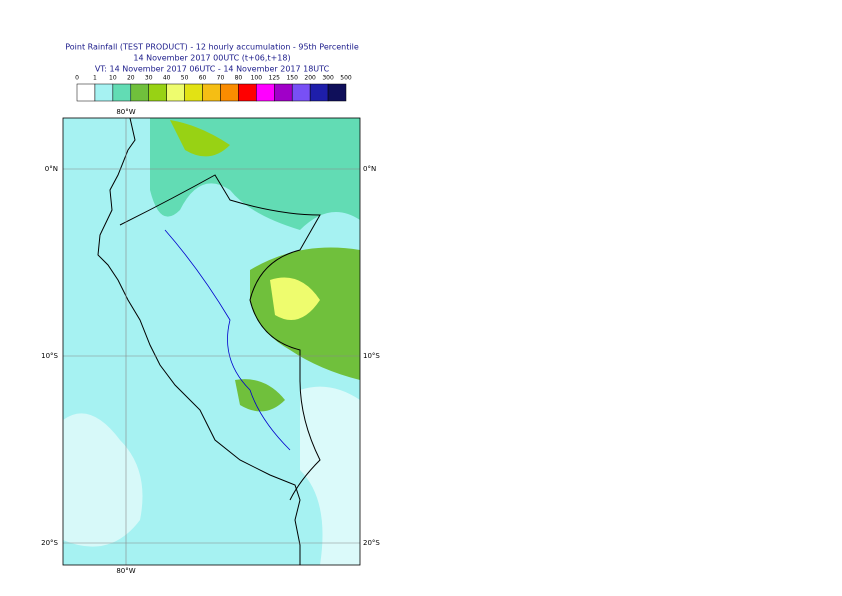 The width and height of the screenshot is (842, 596). What do you see at coordinates (221, 78) in the screenshot?
I see `legend-tick: 70` at bounding box center [221, 78].